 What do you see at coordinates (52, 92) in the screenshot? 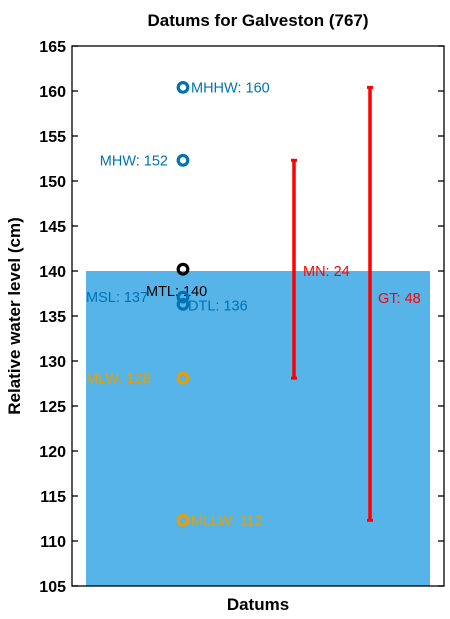
I see `y-tick-label: 160` at bounding box center [52, 92].